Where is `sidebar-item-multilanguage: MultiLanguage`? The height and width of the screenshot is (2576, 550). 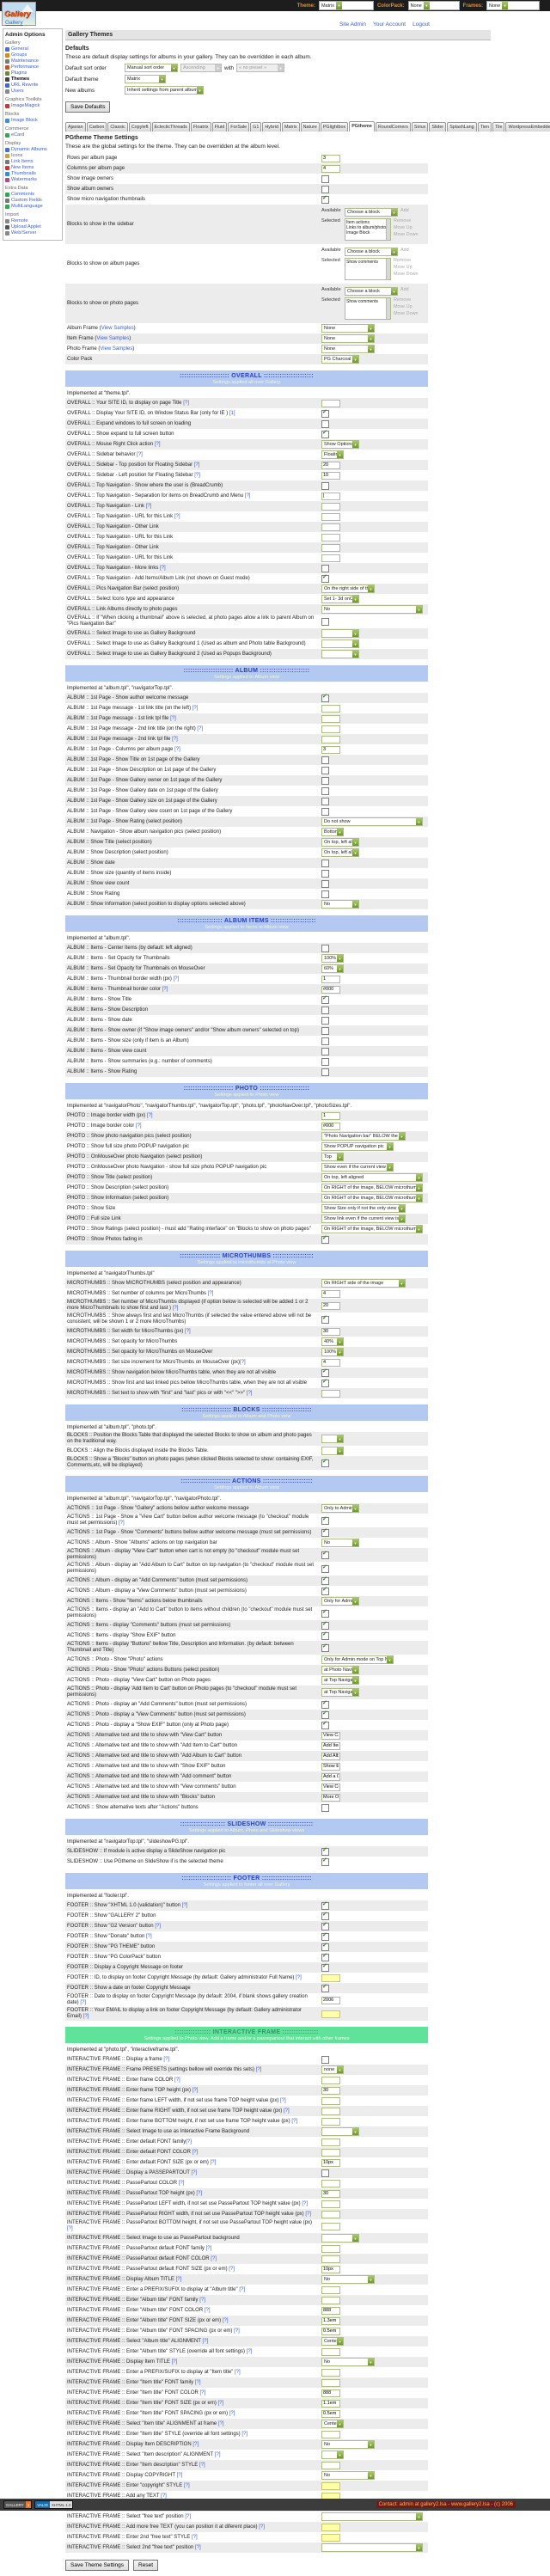
sidebar-item-multilanguage: MultiLanguage is located at coordinates (33, 207).